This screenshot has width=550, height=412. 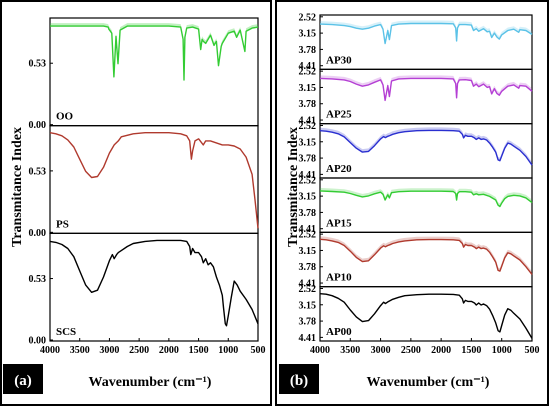 I want to click on y-tick-label-ap25-1: 3.15, so click(x=308, y=88).